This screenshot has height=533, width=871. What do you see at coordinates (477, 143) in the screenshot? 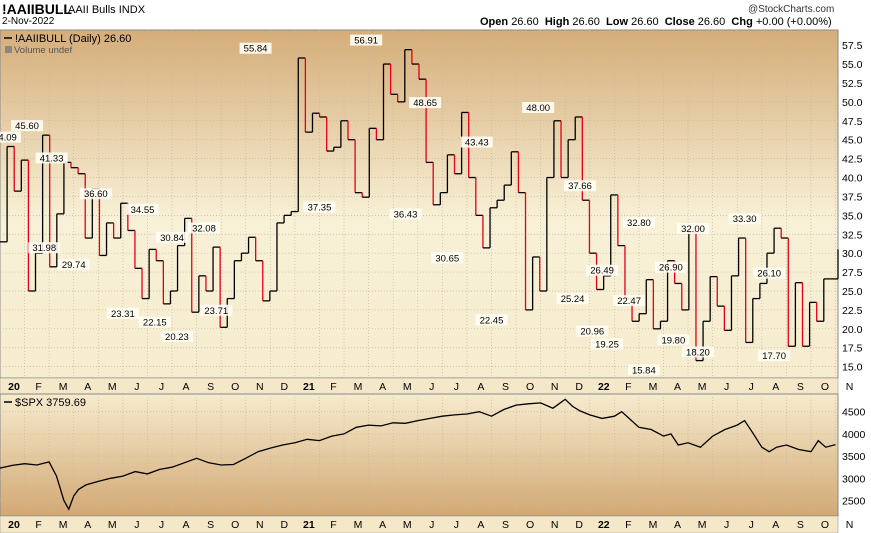
I see `annotation-label: 43.43` at bounding box center [477, 143].